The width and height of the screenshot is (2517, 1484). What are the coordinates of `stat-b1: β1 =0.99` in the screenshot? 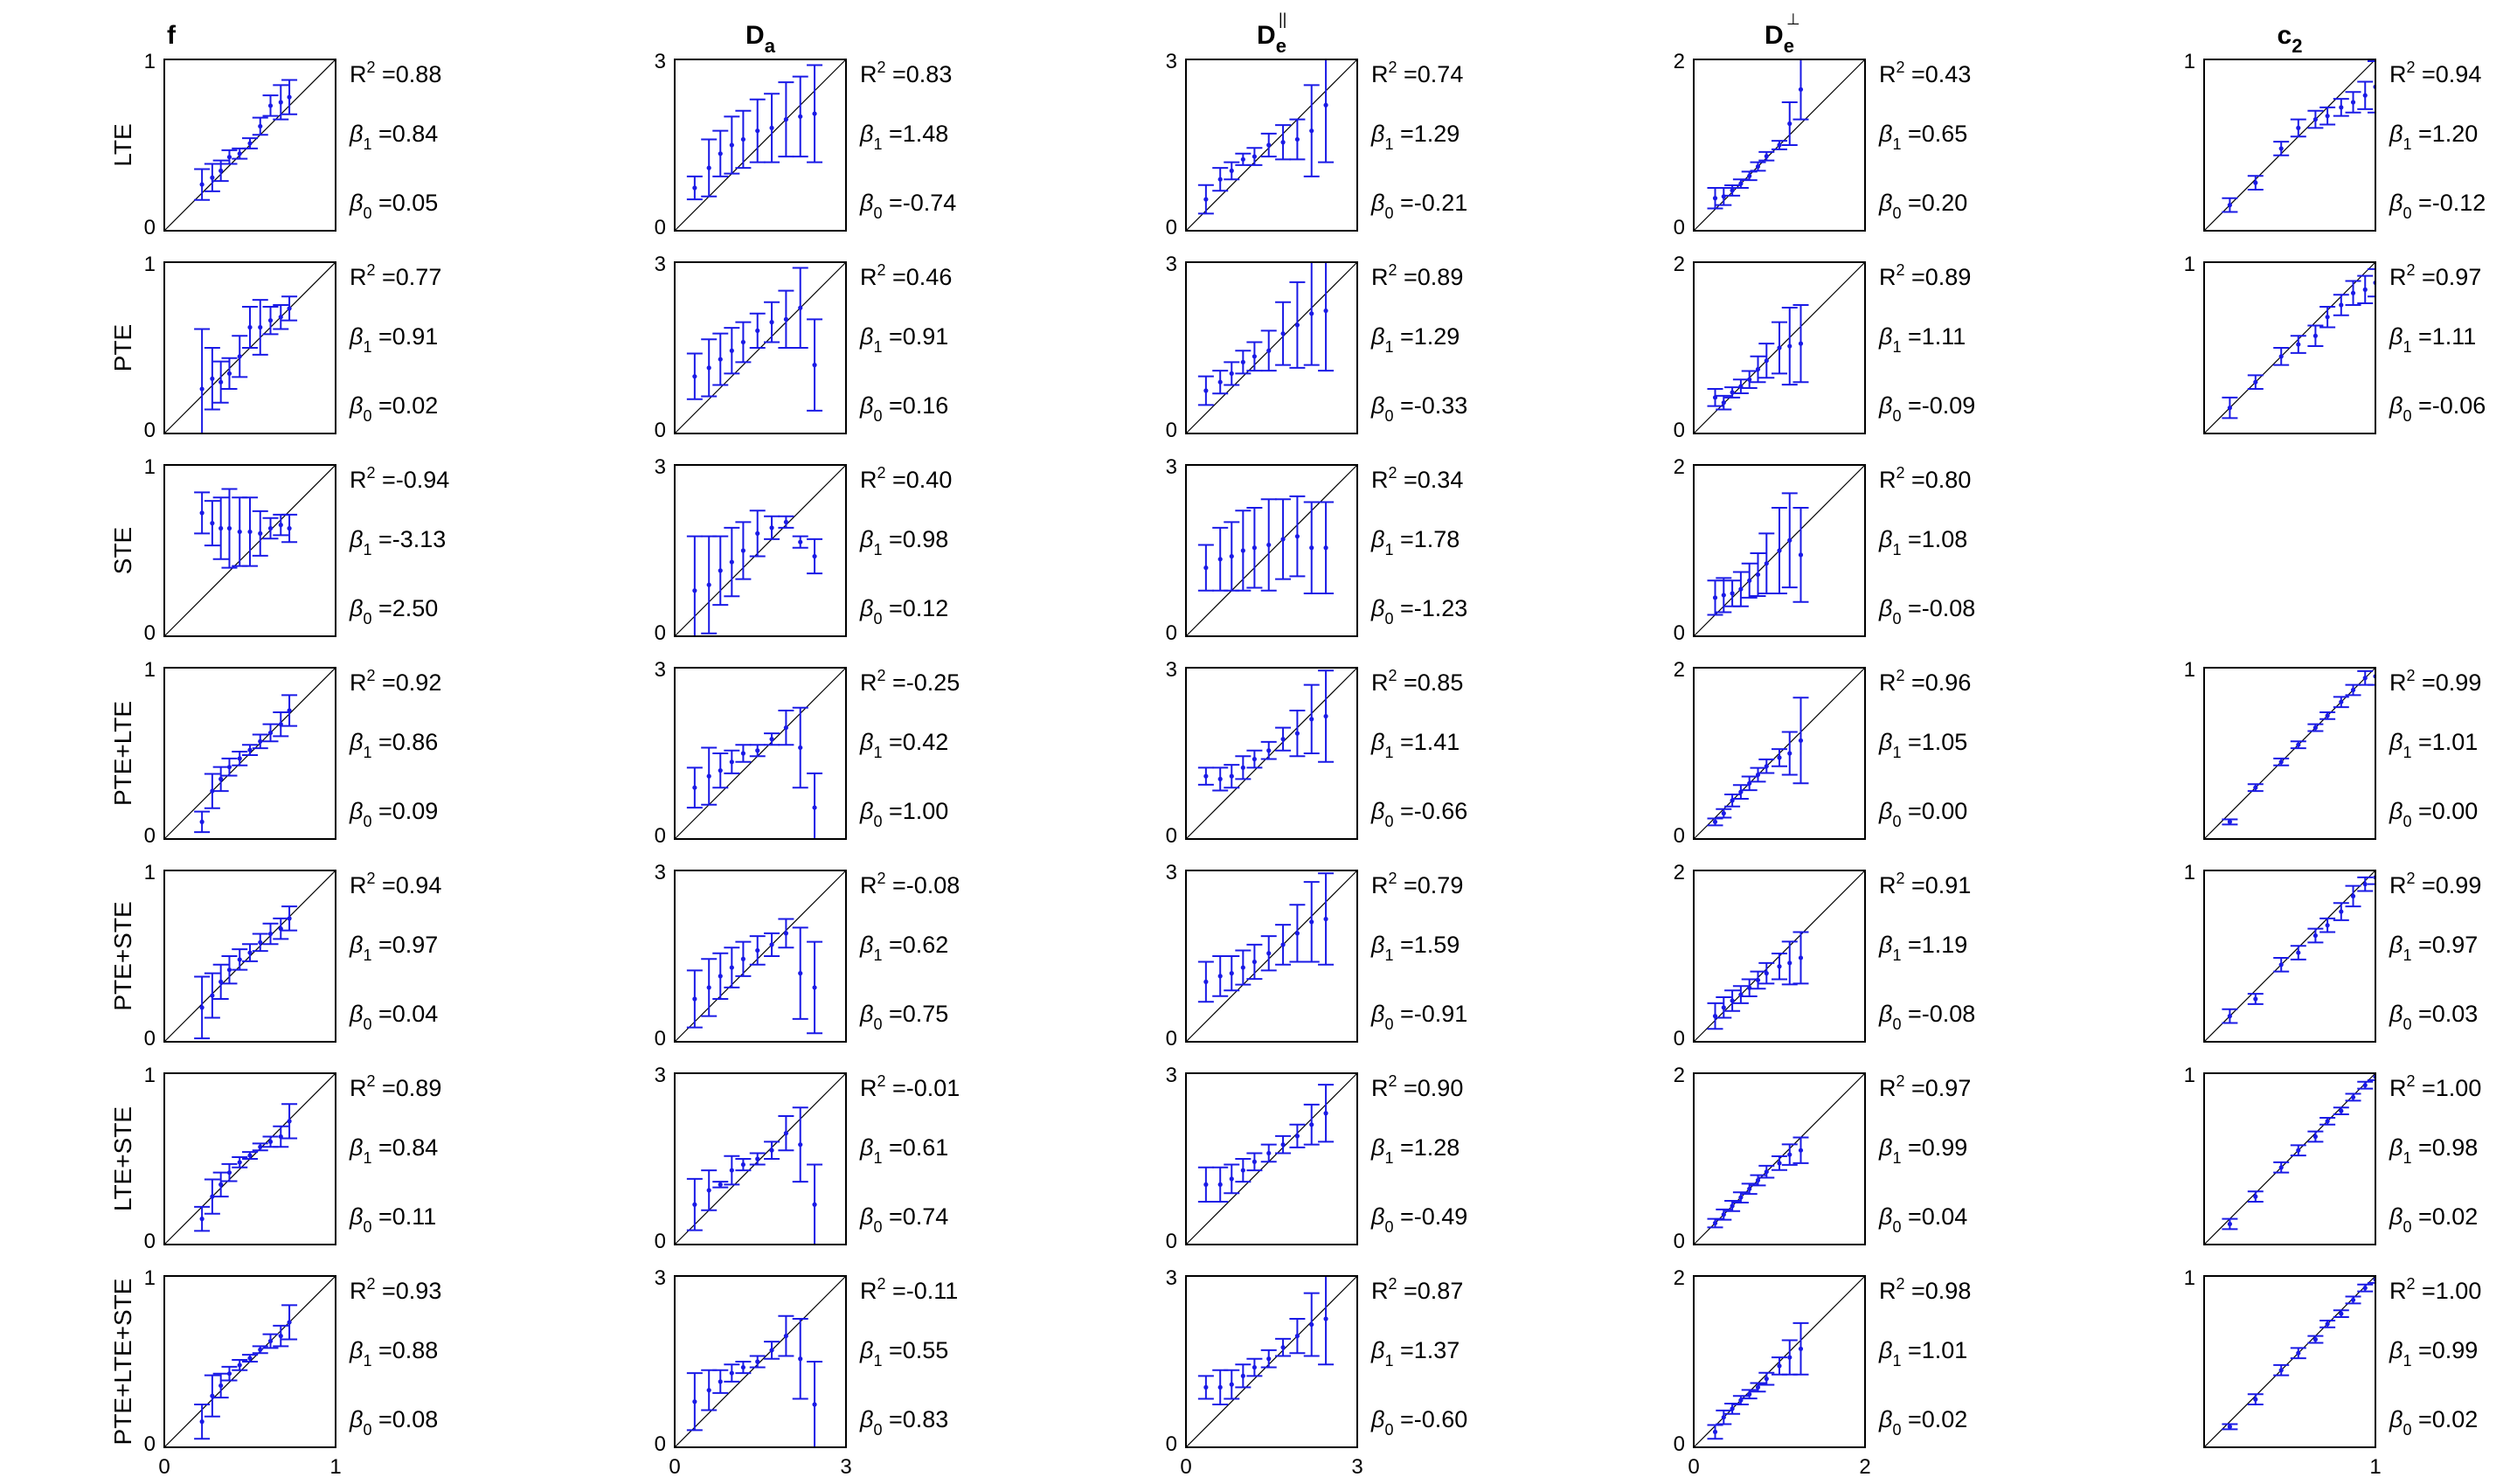 It's located at (1922, 1150).